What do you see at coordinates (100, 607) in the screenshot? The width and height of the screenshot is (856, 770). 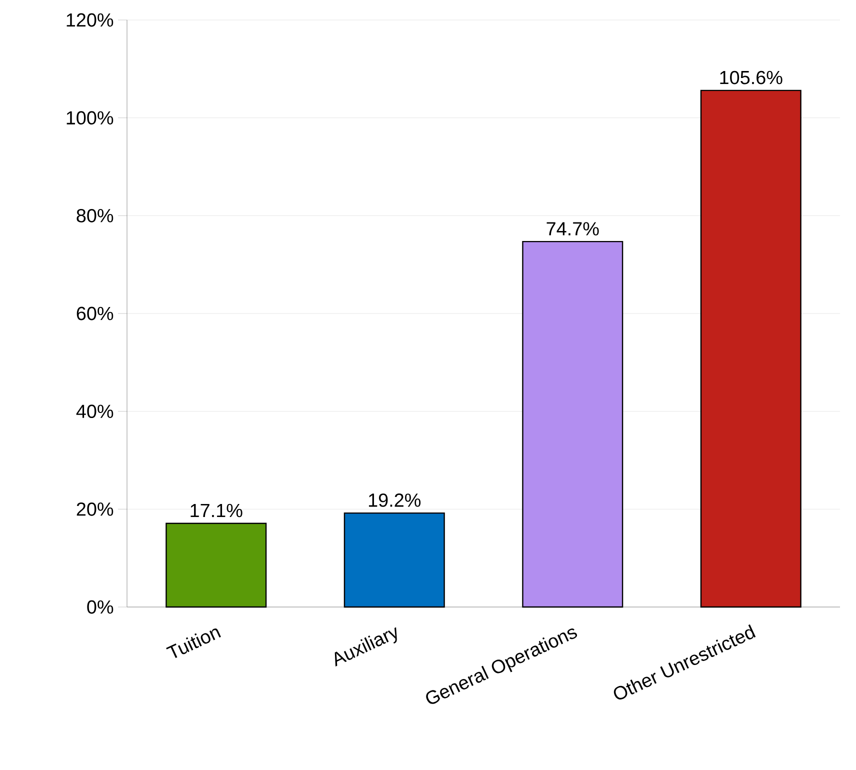 I see `y-tick-label: 0%` at bounding box center [100, 607].